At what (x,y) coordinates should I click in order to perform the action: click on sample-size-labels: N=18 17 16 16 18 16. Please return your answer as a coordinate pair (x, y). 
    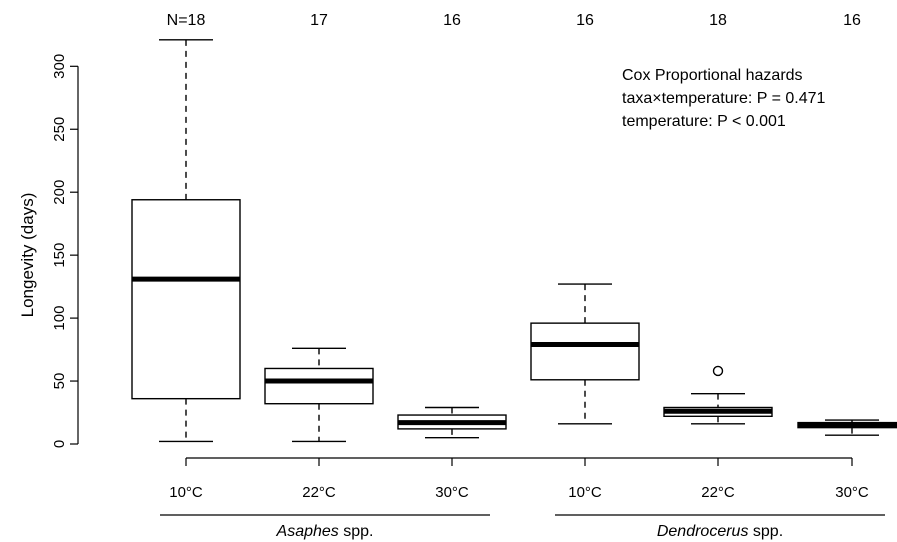
    Looking at the image, I should click on (514, 20).